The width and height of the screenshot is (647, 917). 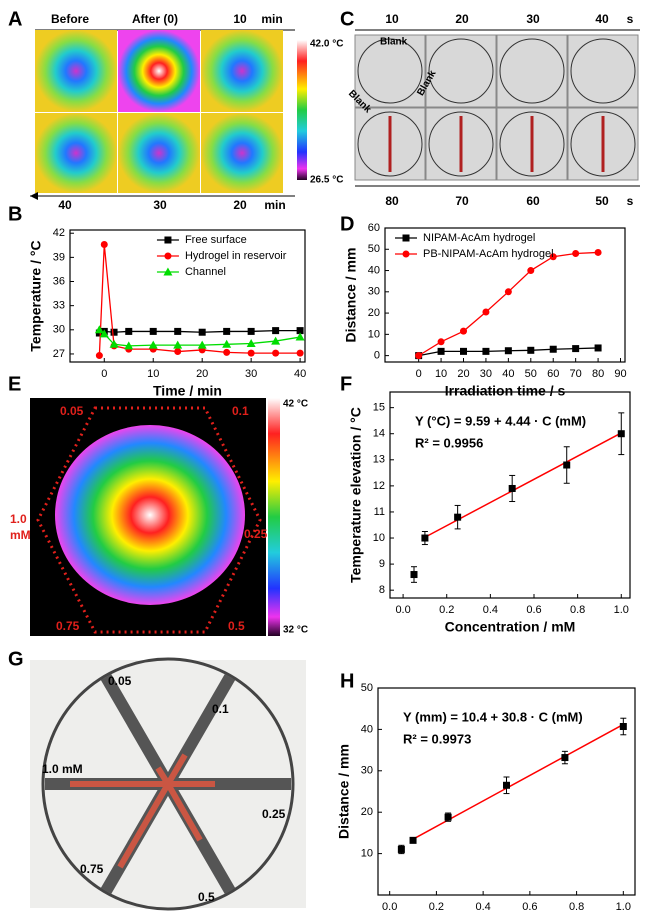 What do you see at coordinates (155, 19) in the screenshot?
I see `time-label: After (0)` at bounding box center [155, 19].